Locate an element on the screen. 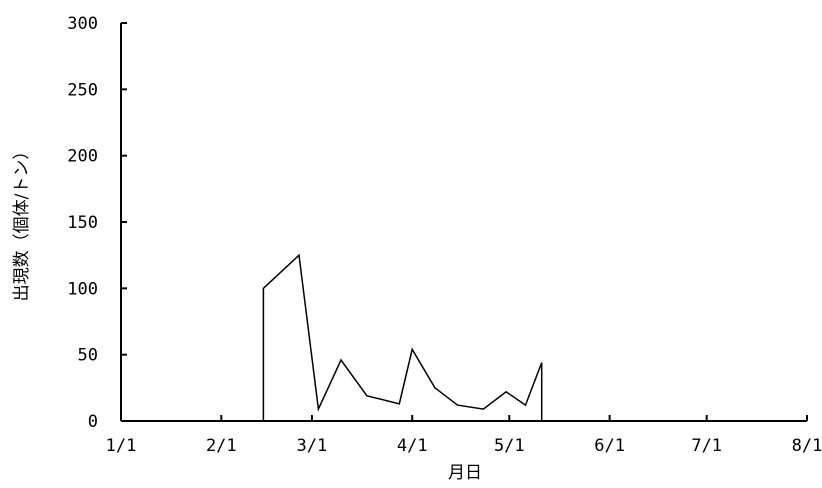 The width and height of the screenshot is (822, 488). series-line is located at coordinates (402, 337).